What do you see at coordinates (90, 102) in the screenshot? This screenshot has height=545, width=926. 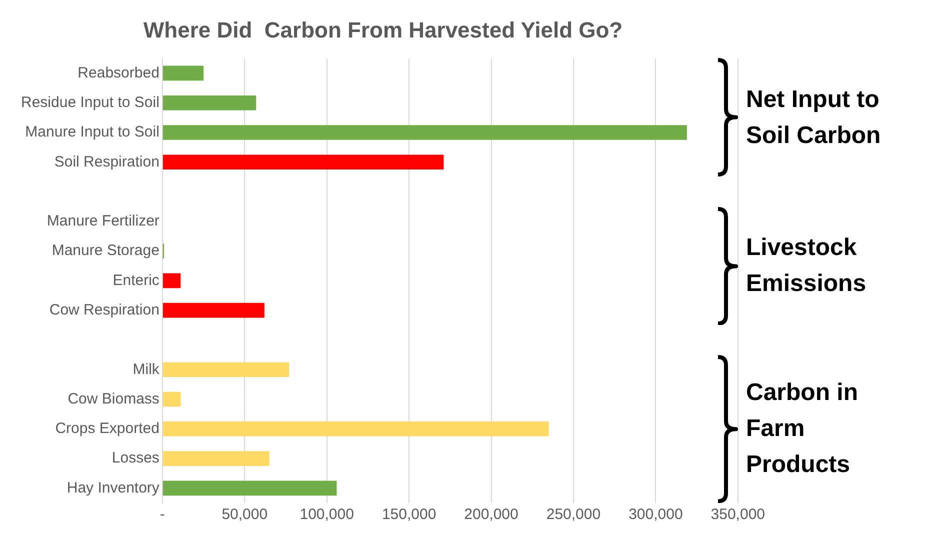 I see `y-tick-label: Residue Input to Soil` at bounding box center [90, 102].